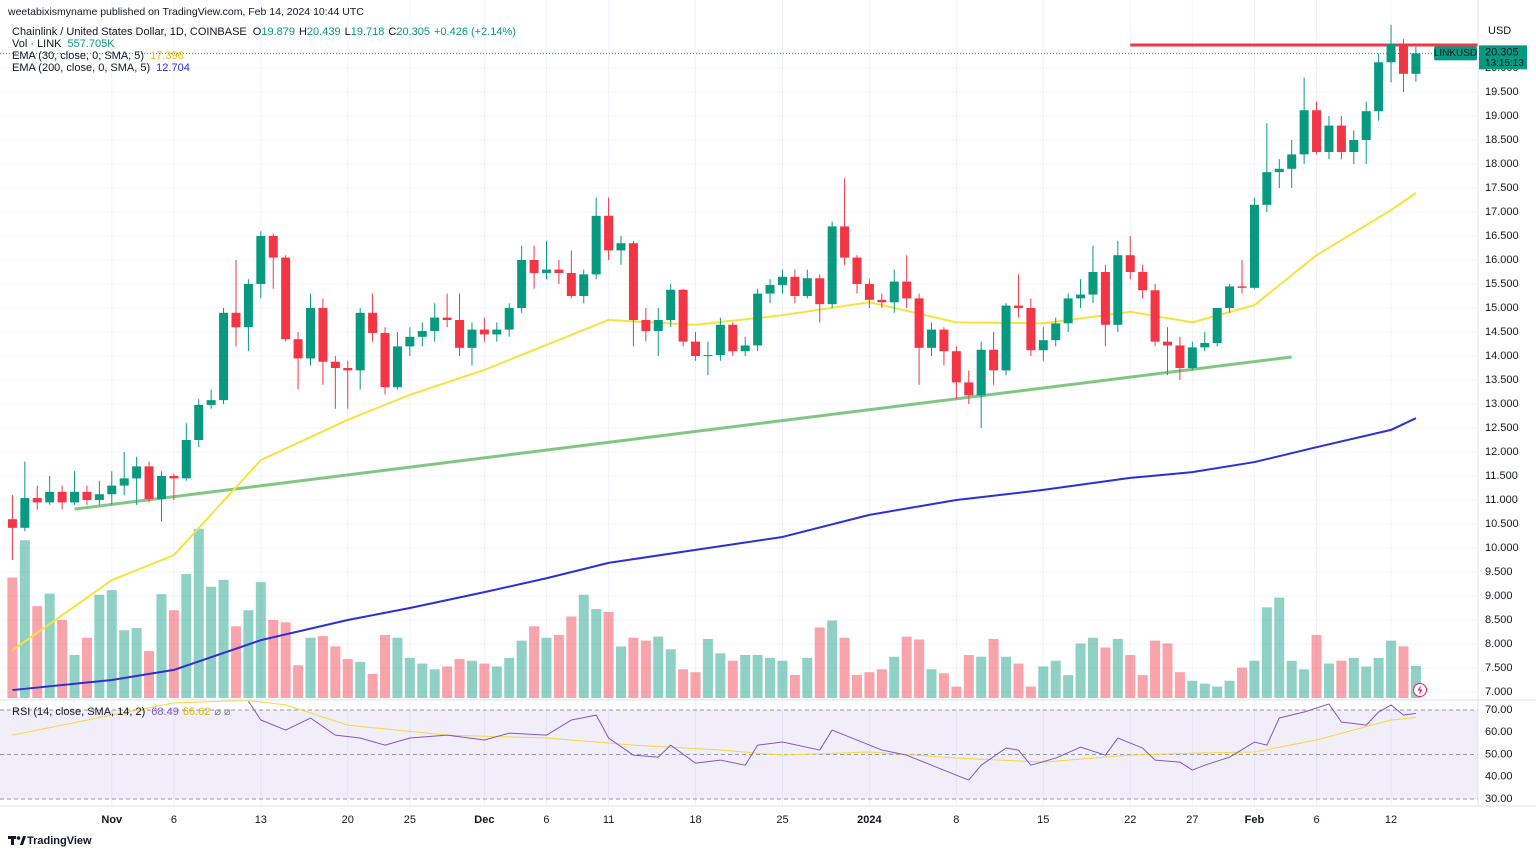 This screenshot has height=854, width=1536. Describe the element at coordinates (50, 841) in the screenshot. I see `footer: TradingView` at that location.